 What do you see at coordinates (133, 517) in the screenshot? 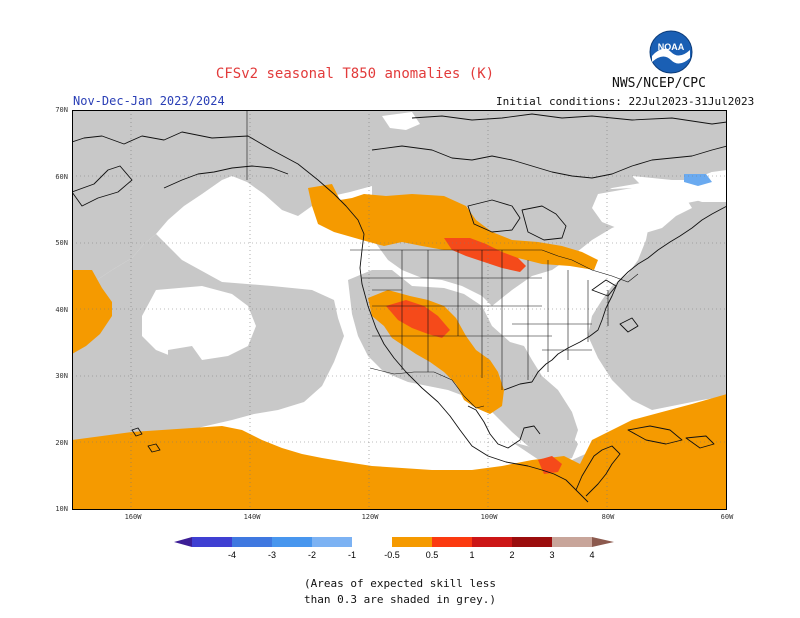
I see `lon-label-160w: 160W` at bounding box center [133, 517].